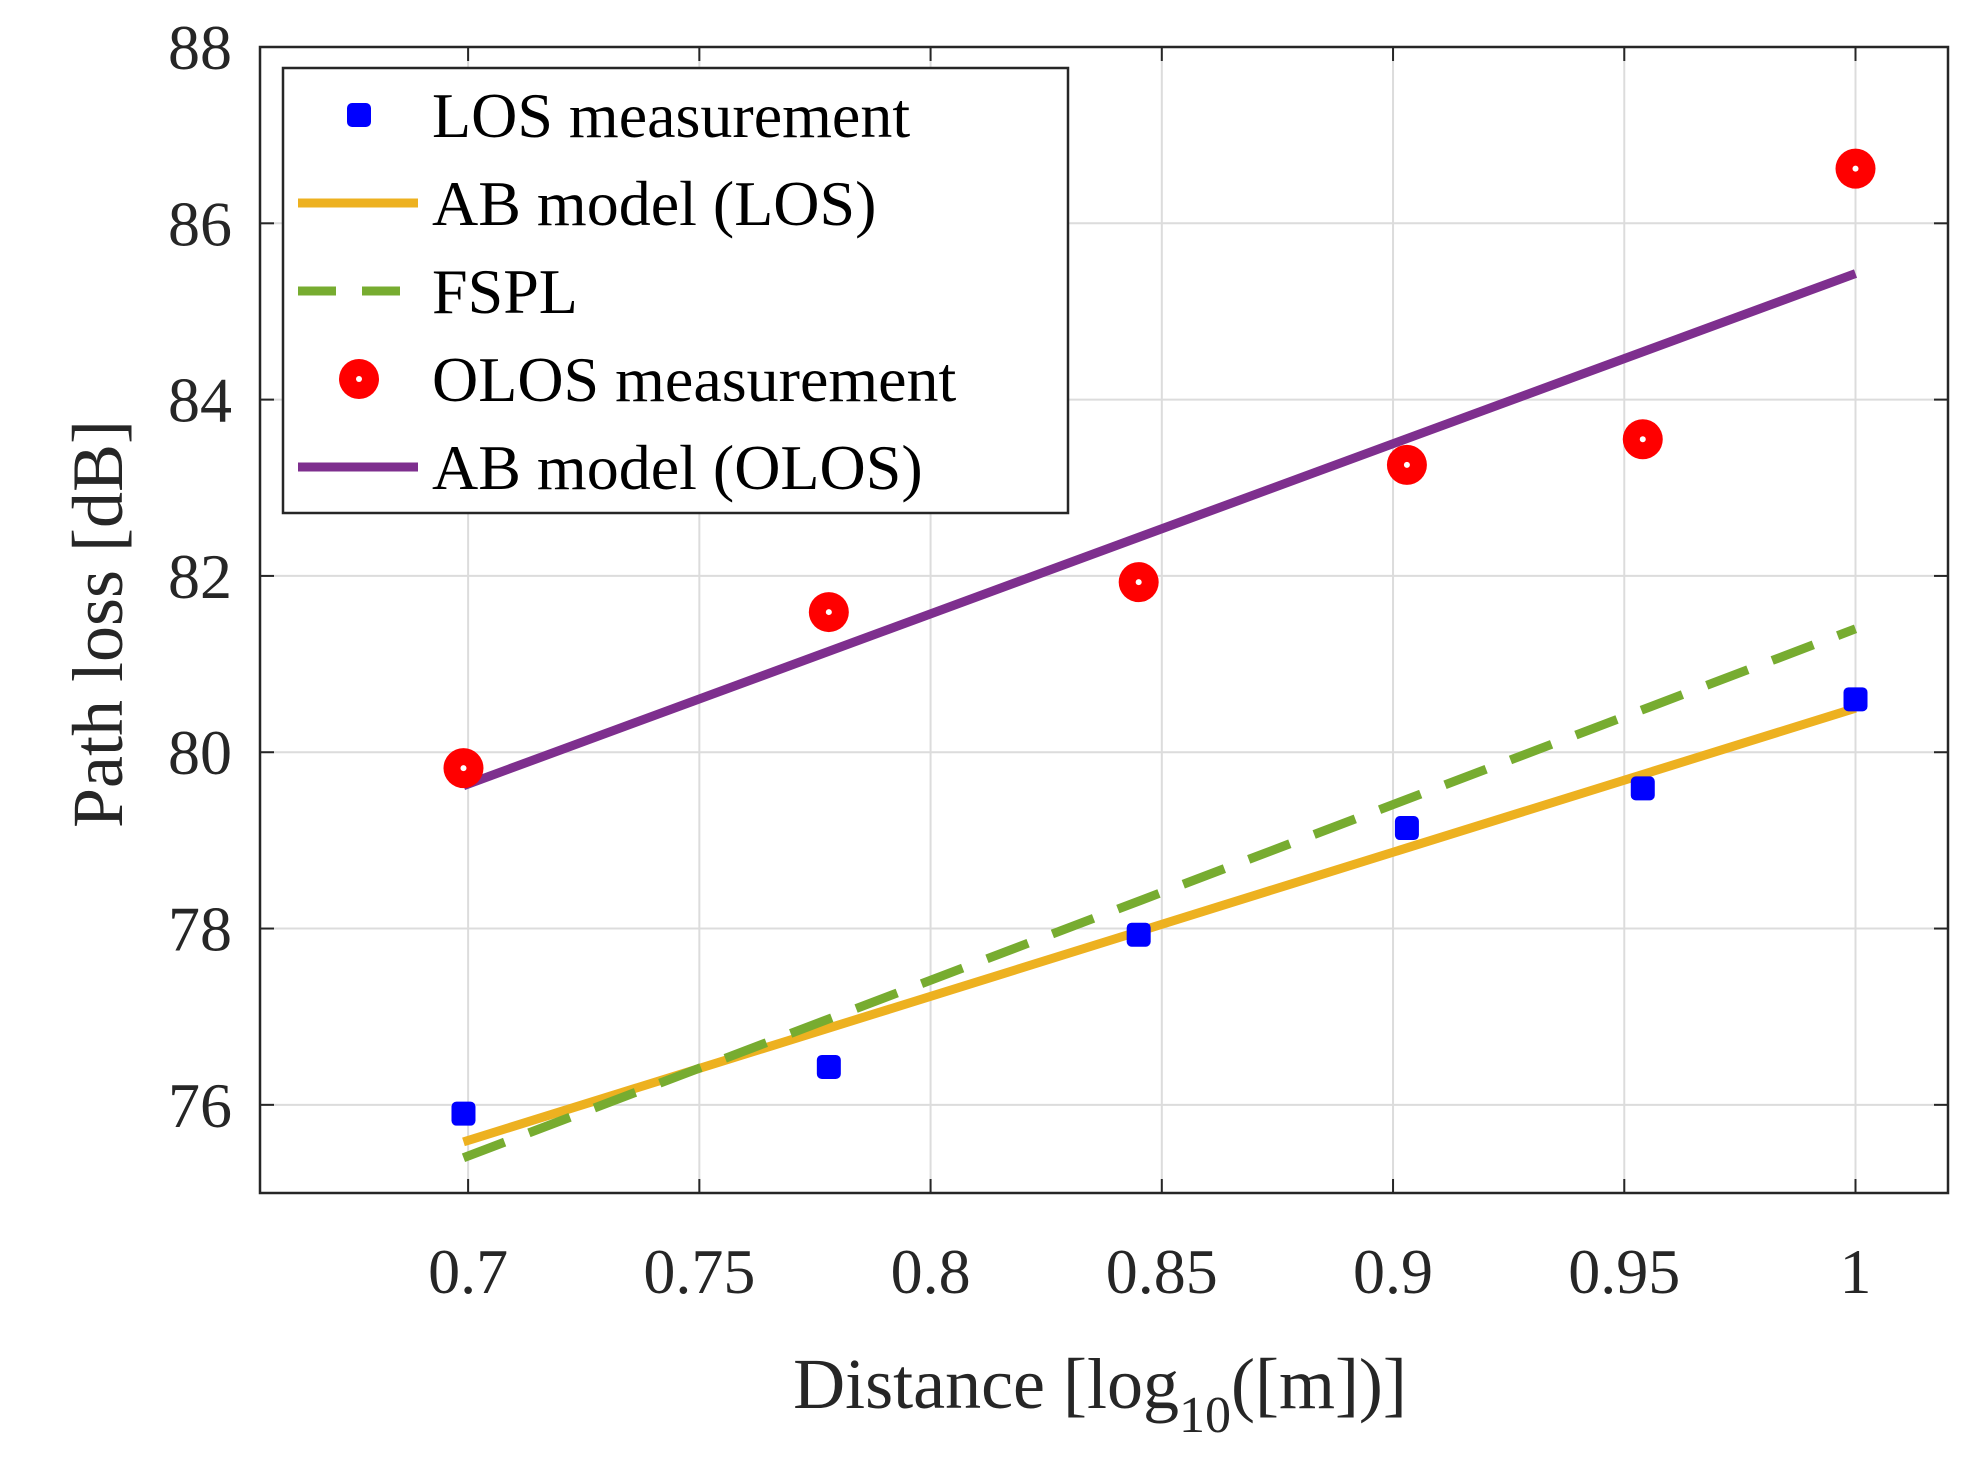 The height and width of the screenshot is (1472, 1983). Describe the element at coordinates (1624, 1271) in the screenshot. I see `x-tick-label: 0.95` at that location.